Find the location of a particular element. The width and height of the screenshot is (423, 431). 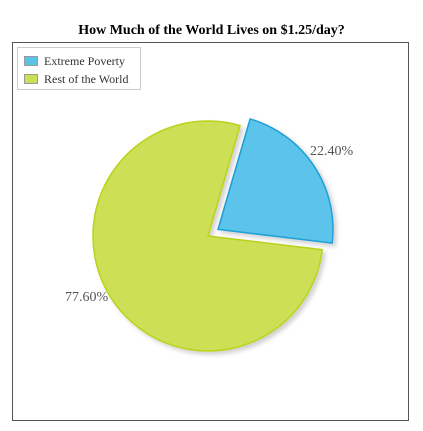

legend-label-rest-of-world: Rest of the World is located at coordinates (86, 78).